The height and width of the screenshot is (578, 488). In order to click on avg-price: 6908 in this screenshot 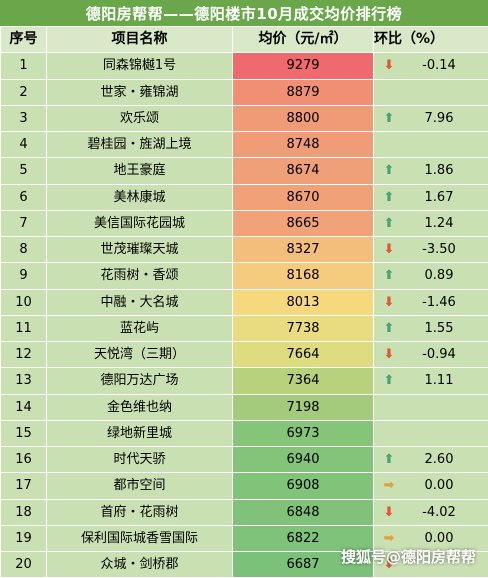, I will do `click(303, 486)`.